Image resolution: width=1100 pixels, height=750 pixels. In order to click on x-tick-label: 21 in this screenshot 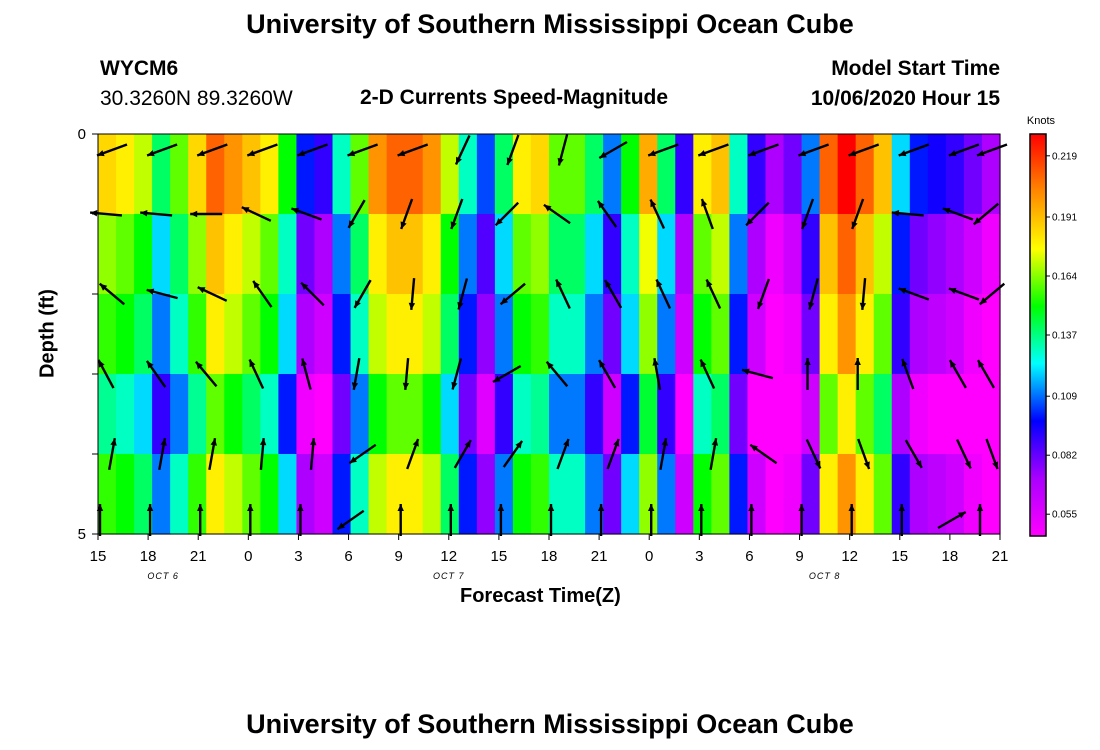, I will do `click(1000, 556)`.